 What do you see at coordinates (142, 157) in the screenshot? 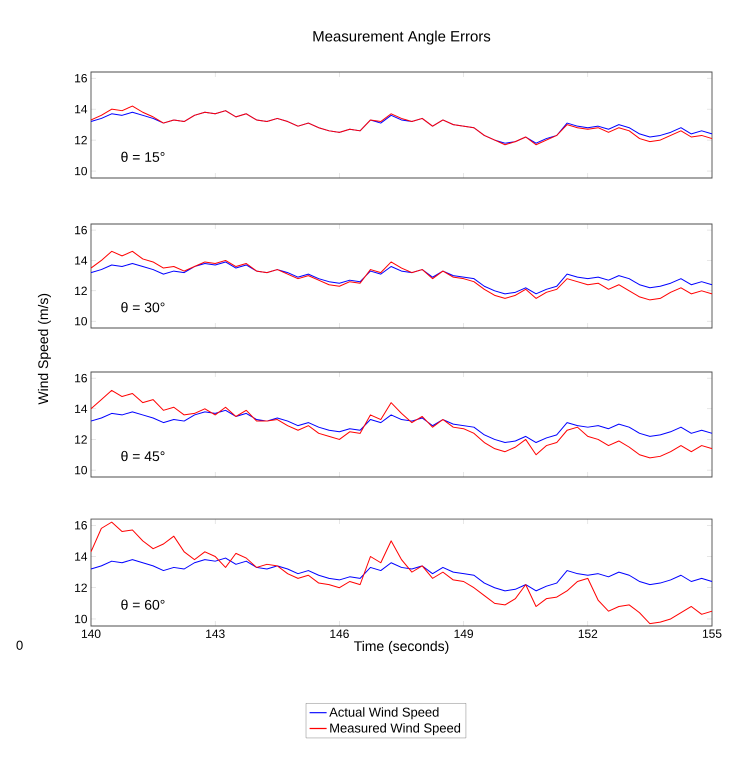
I see `annotation: θ = 15°` at bounding box center [142, 157].